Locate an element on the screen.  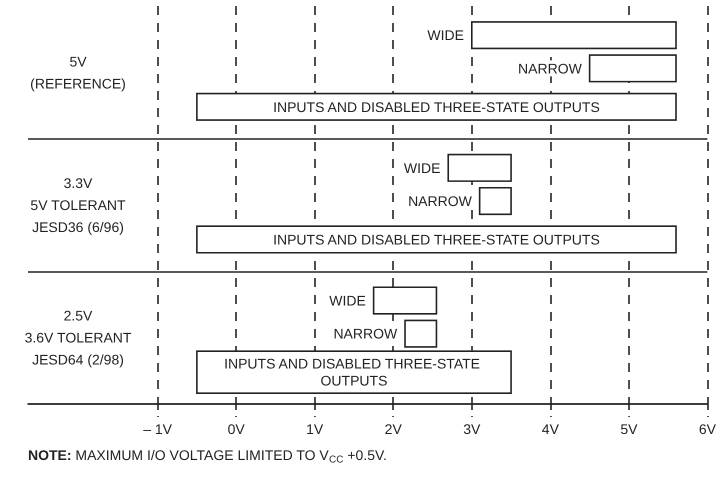
y-tick-label: 5V (REFERENCE) is located at coordinates (78, 72).